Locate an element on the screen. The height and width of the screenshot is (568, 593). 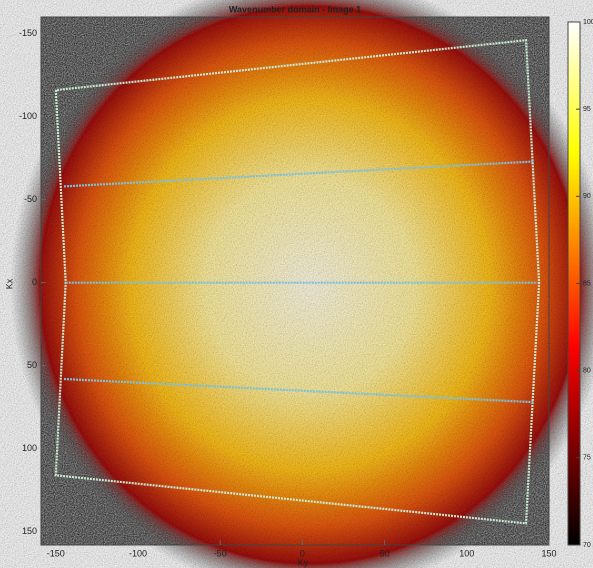
y-tick-label: 100 is located at coordinates (29, 448).